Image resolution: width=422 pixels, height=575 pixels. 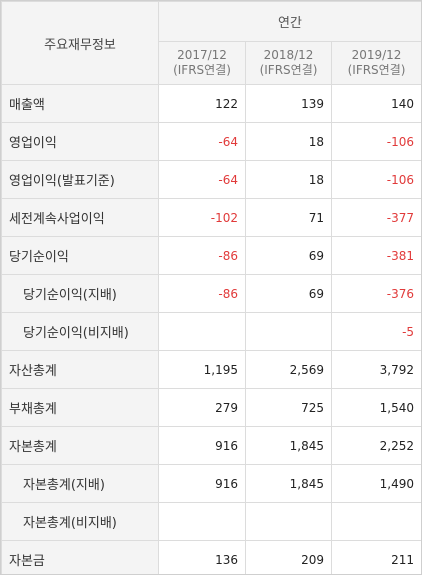 What do you see at coordinates (80, 293) in the screenshot?
I see `row-label: 당기순이익(지배)` at bounding box center [80, 293].